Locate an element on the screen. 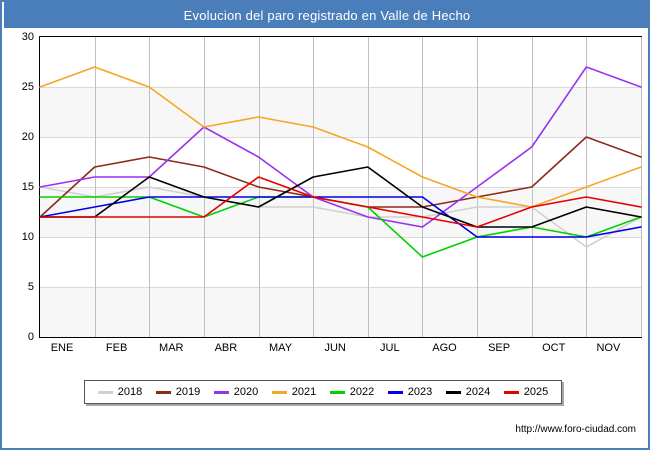  legend-item-2023: 2023 is located at coordinates (410, 392).